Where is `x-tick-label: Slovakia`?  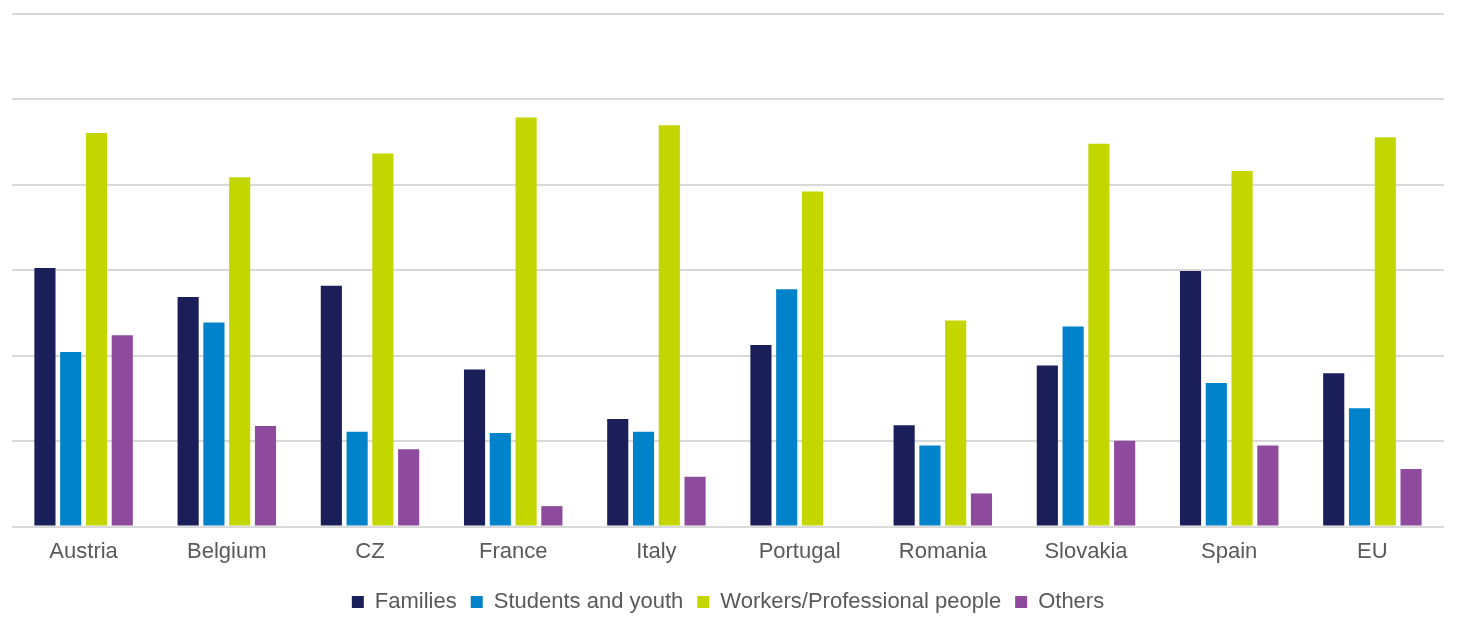
x-tick-label: Slovakia is located at coordinates (1086, 550).